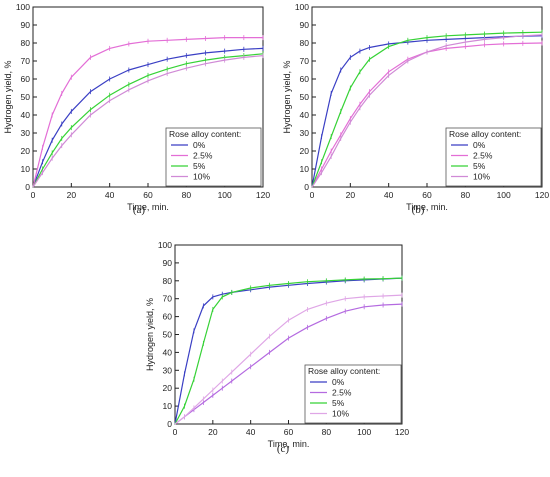  I want to click on series-line-0%, so click(288, 351).